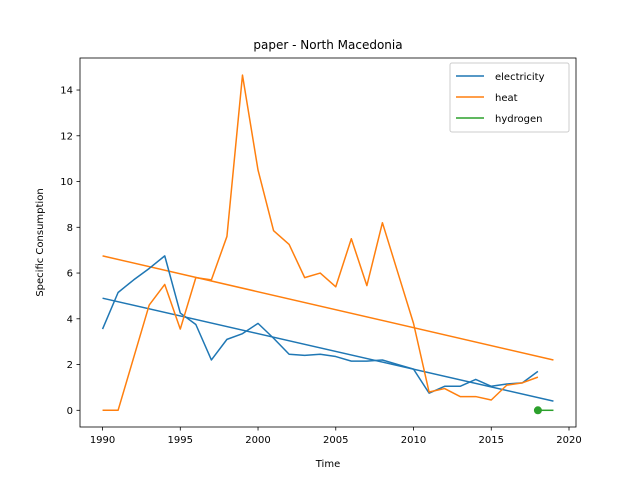 This screenshot has width=640, height=480. Describe the element at coordinates (66, 91) in the screenshot. I see `y-tick-label: 14` at that location.